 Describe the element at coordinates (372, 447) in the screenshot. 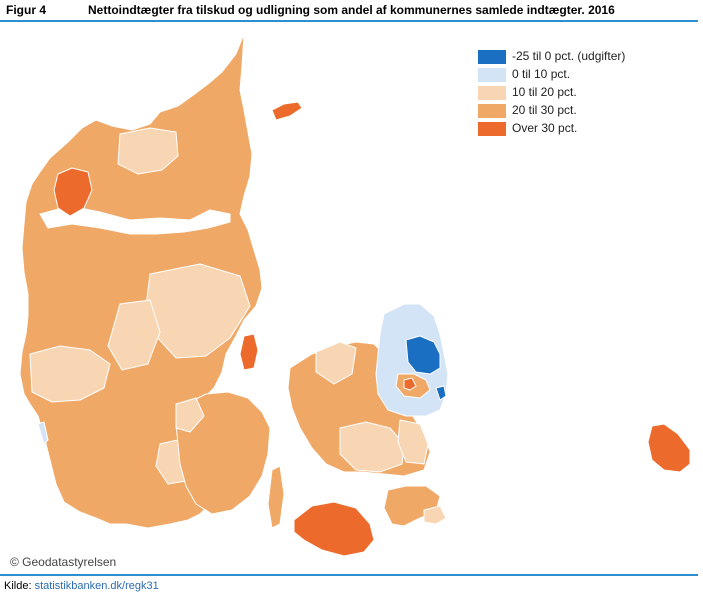

I see `zealand-light-area-south` at that location.